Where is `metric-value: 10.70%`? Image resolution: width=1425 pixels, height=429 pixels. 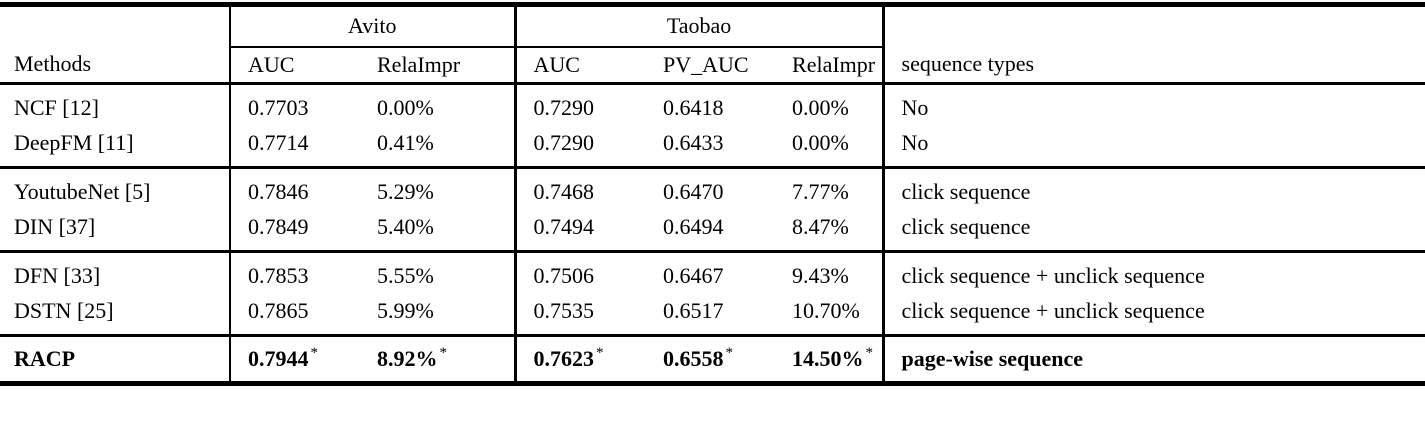
metric-value: 10.70% is located at coordinates (826, 311).